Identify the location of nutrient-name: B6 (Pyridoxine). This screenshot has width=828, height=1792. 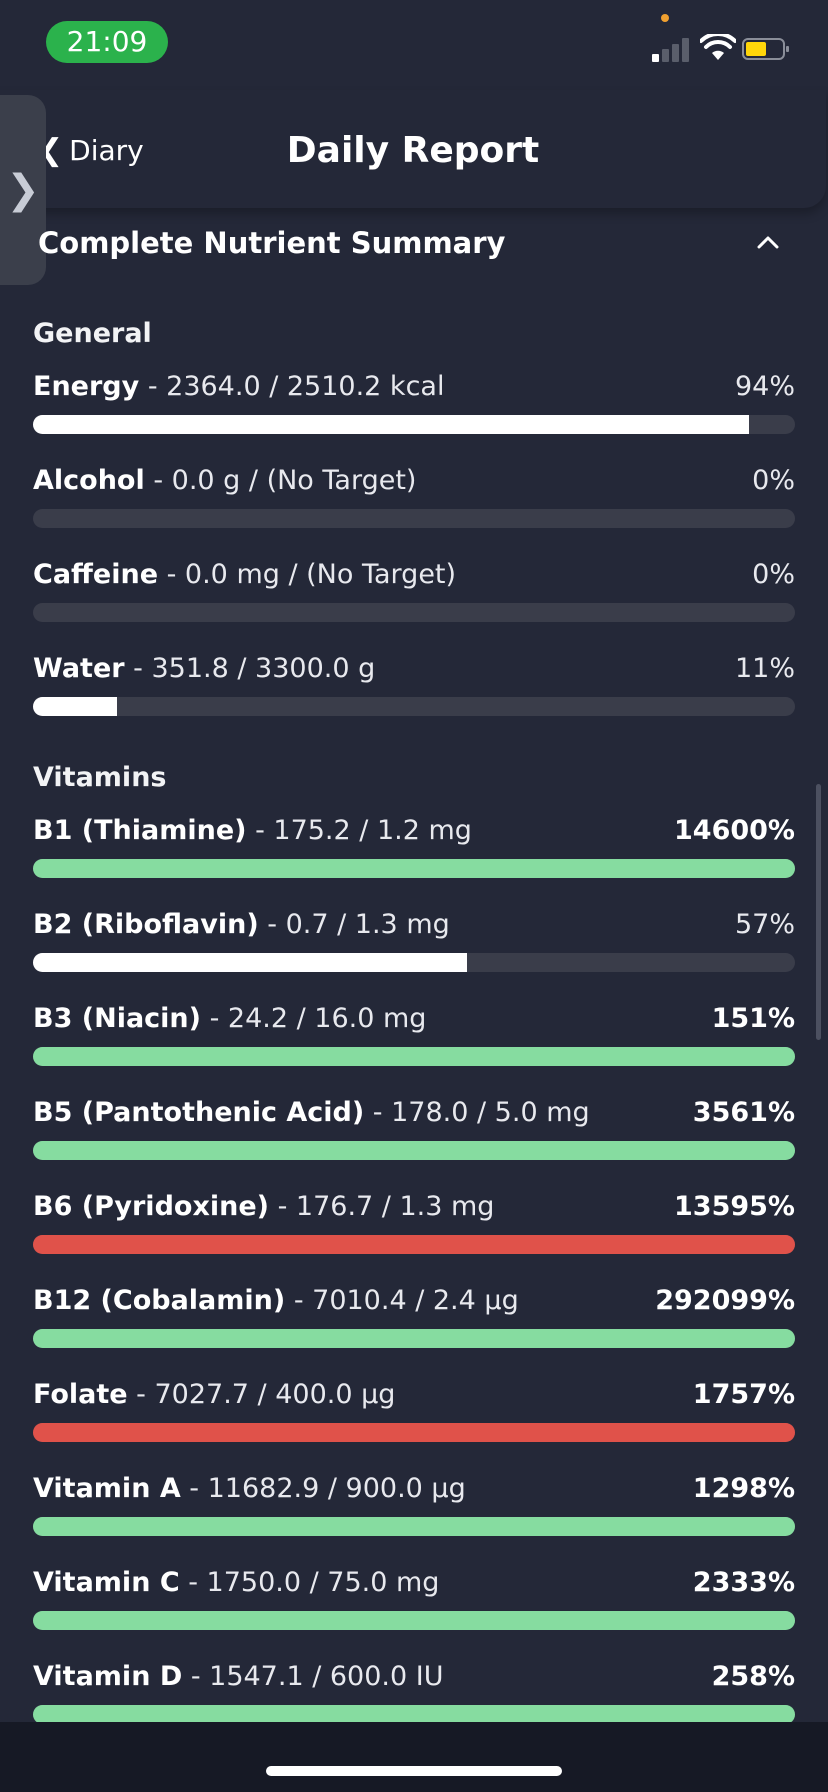
(151, 1206).